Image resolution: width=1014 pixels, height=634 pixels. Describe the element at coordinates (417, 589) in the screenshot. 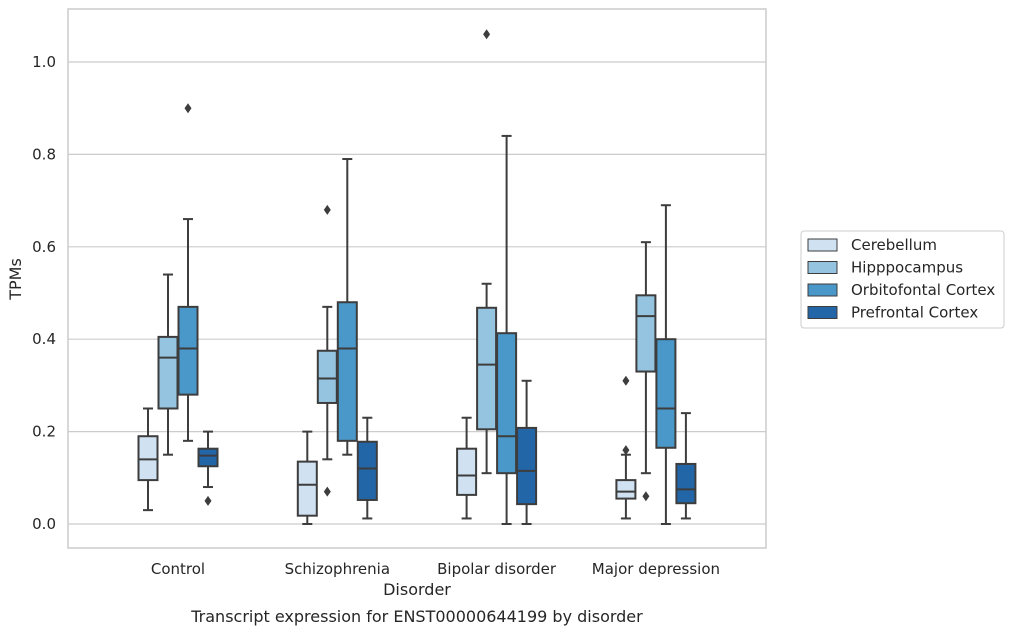

I see `x-axis-label: Disorder` at that location.